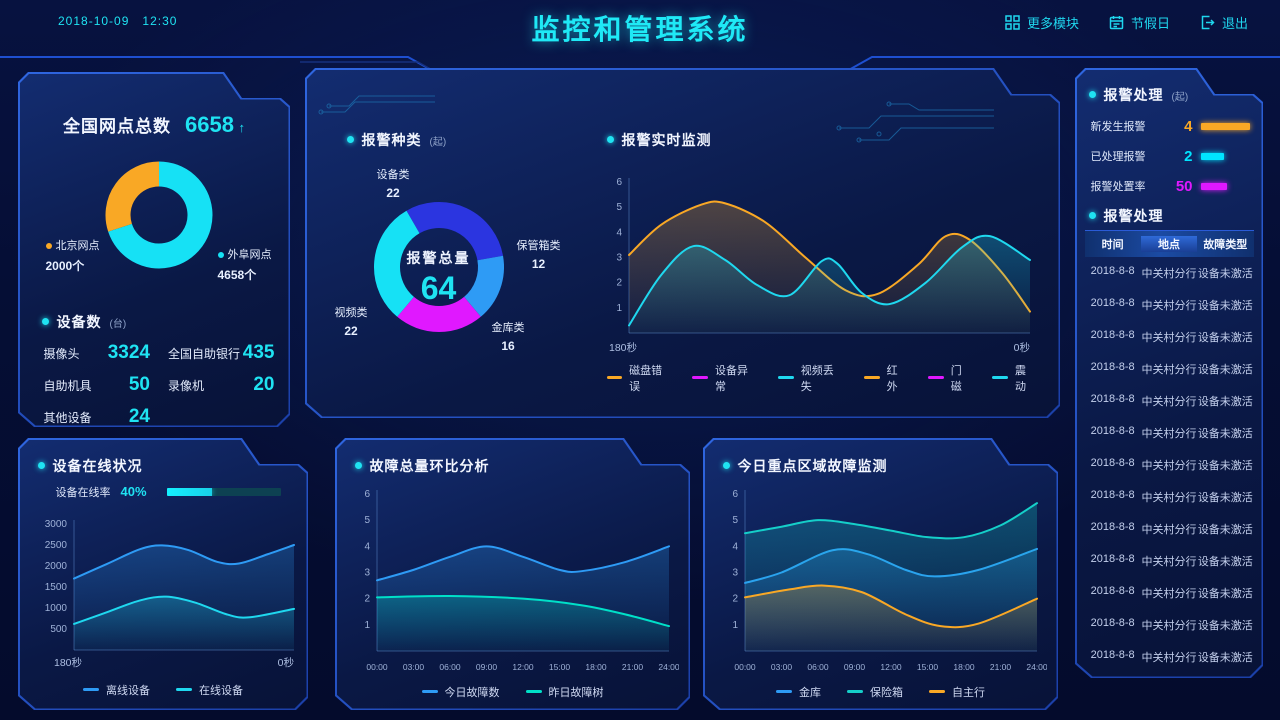 The width and height of the screenshot is (1280, 720). What do you see at coordinates (204, 353) in the screenshot?
I see `stat-label: 全国自助银行` at bounding box center [204, 353].